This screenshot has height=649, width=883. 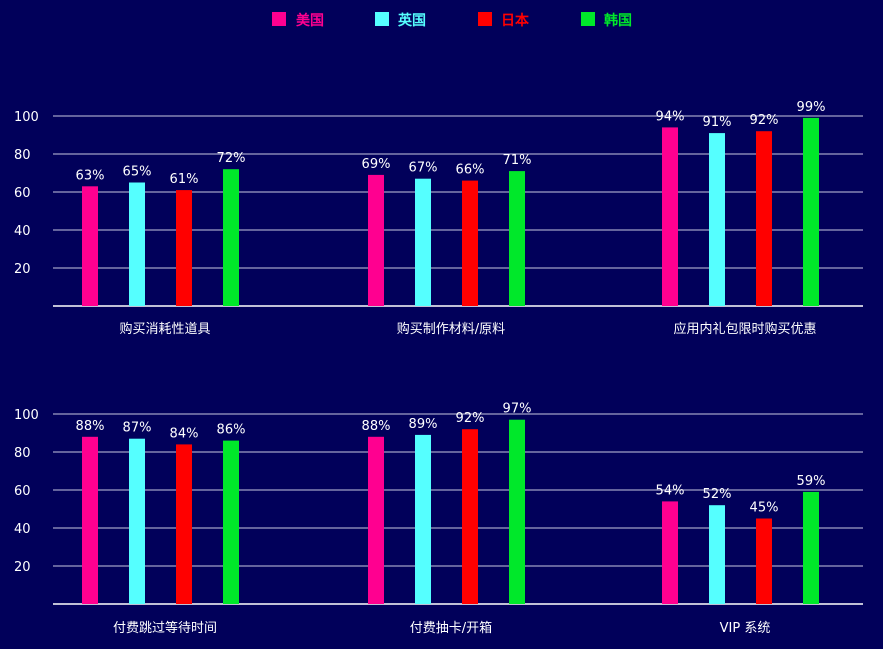 What do you see at coordinates (811, 107) in the screenshot?
I see `data-label: 99%` at bounding box center [811, 107].